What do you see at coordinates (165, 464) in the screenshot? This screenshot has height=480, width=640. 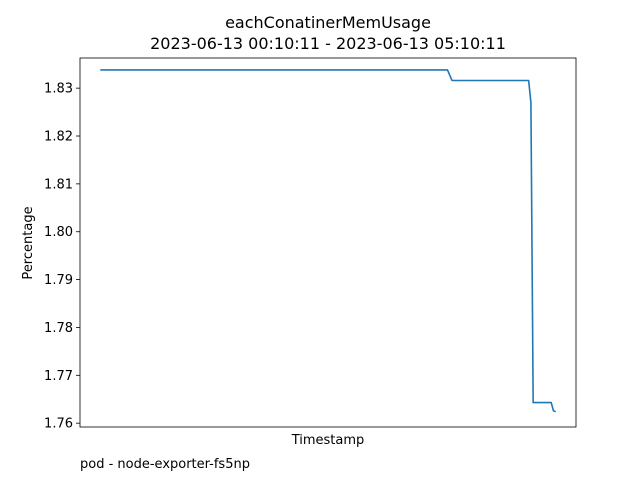 I see `pod-caption: pod - node-exporter-fs5np` at bounding box center [165, 464].